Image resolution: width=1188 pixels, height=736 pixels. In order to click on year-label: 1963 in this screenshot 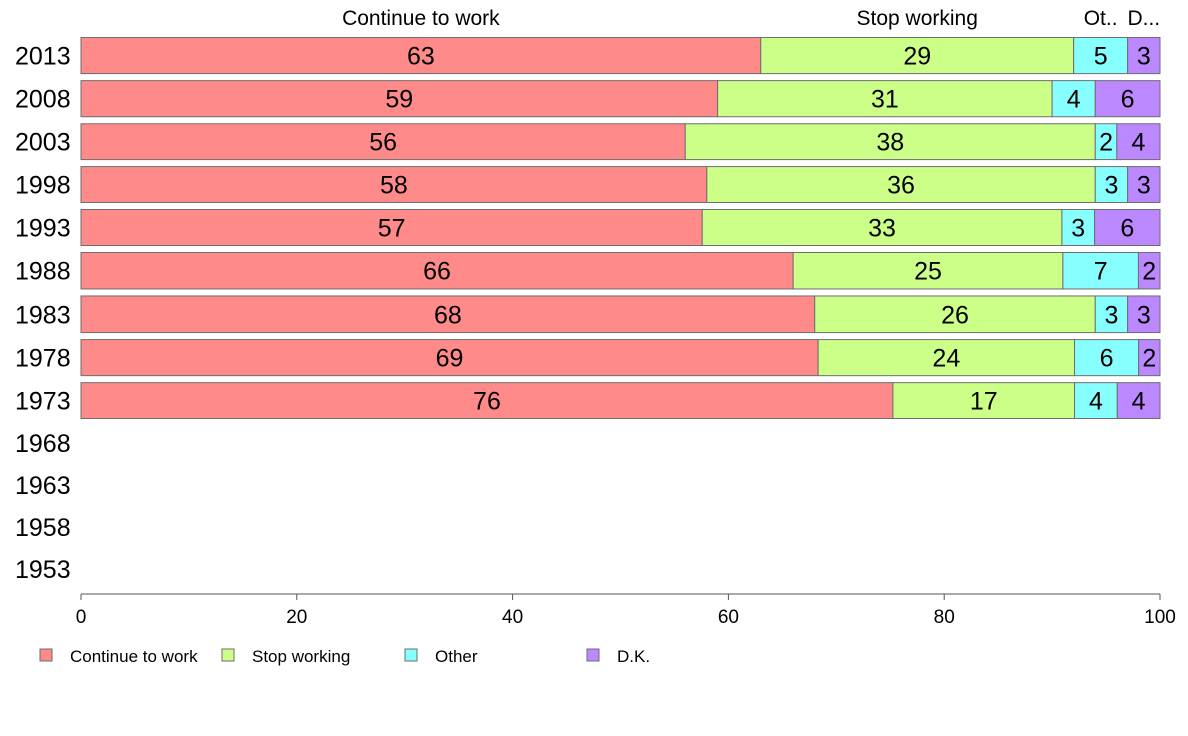, I will do `click(43, 486)`.